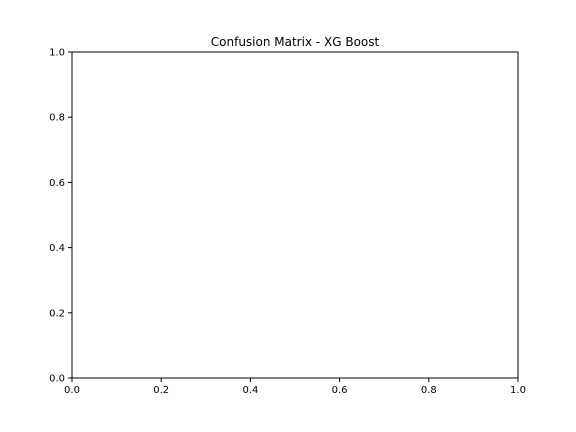 The image size is (576, 432). Describe the element at coordinates (429, 390) in the screenshot. I see `x-tick-label: 0.8` at that location.